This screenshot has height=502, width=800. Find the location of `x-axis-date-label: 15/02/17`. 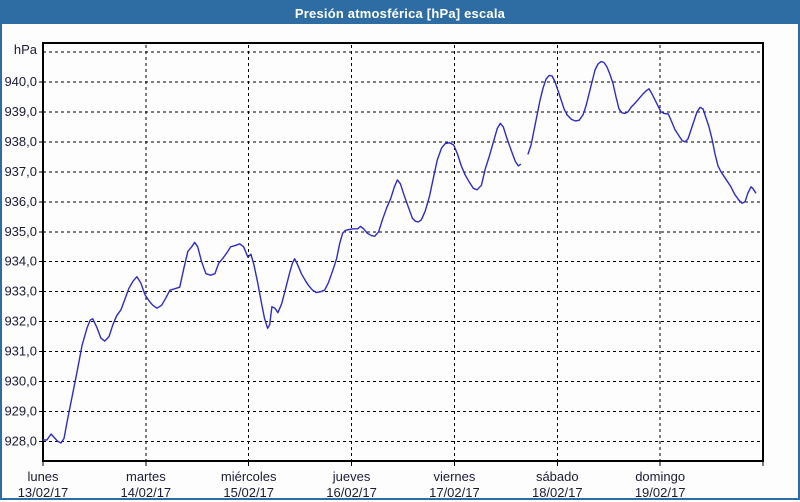

x-axis-date-label: 15/02/17 is located at coordinates (248, 492).